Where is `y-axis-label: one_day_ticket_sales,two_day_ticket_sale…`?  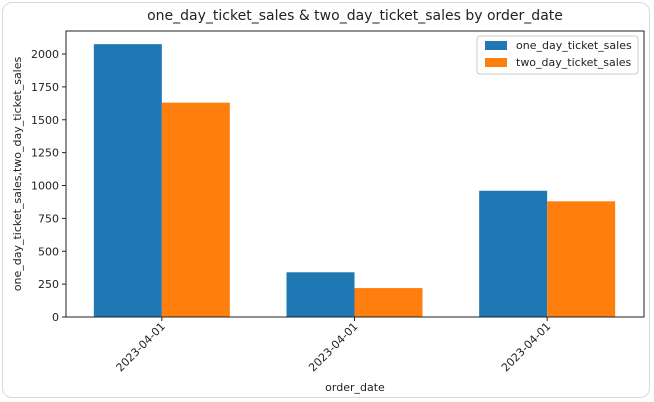 y-axis-label: one_day_ticket_sales,two_day_ticket_sale… is located at coordinates (17, 173).